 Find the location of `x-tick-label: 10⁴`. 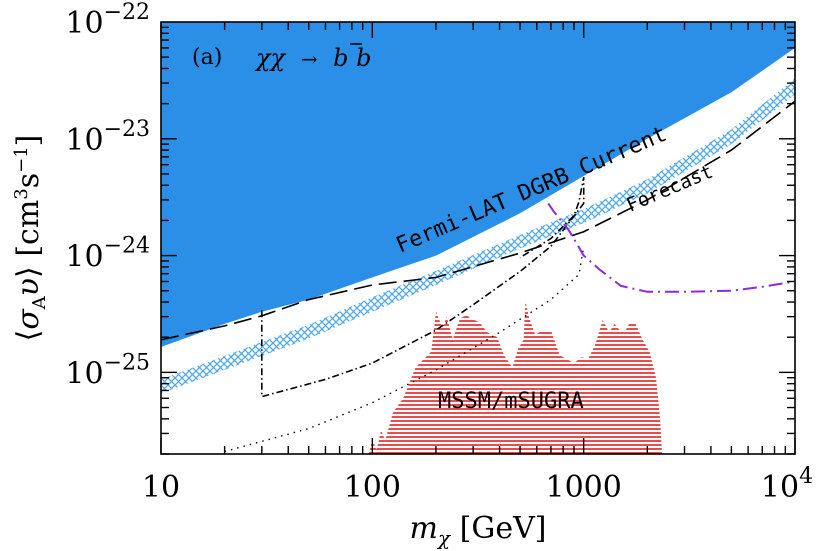

x-tick-label: 10⁴ is located at coordinates (787, 484).